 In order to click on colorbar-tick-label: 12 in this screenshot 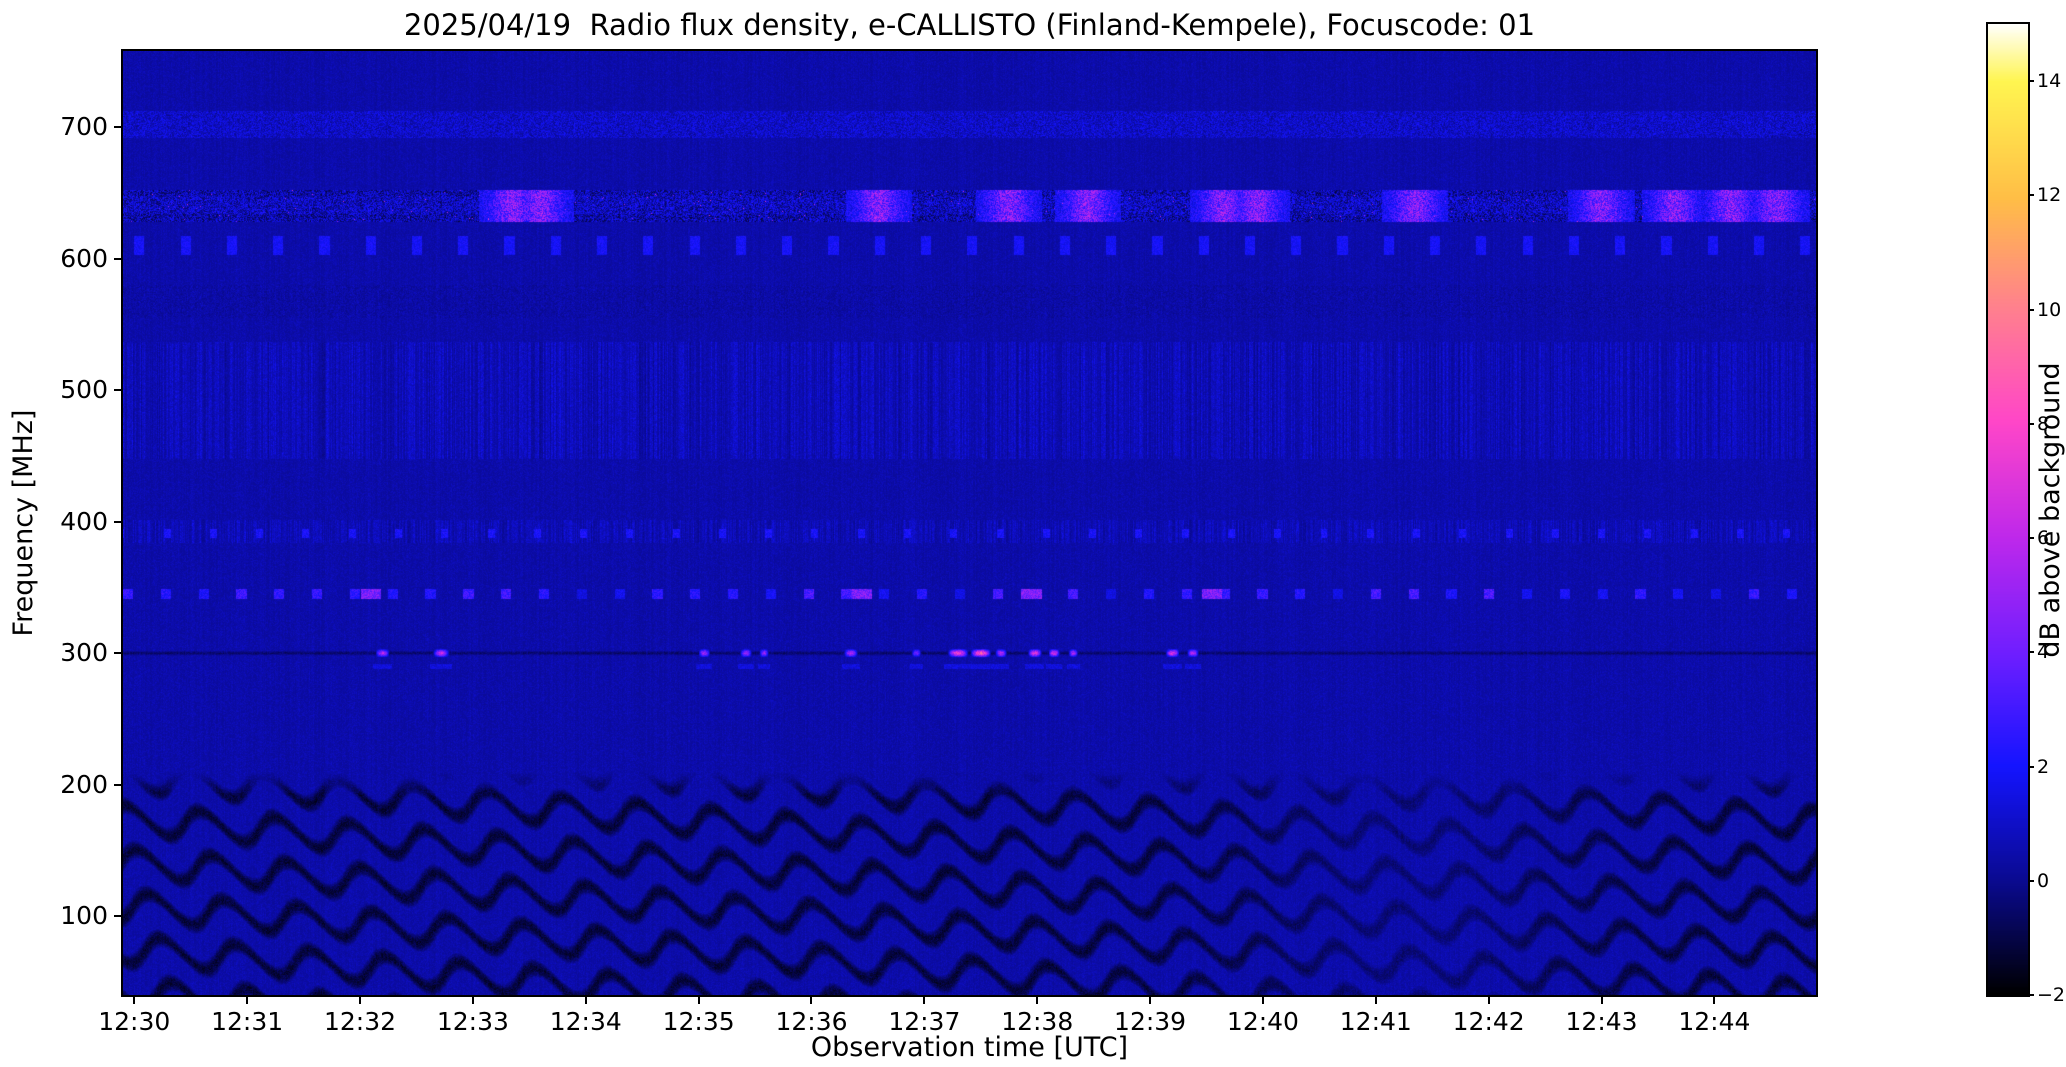, I will do `click(2049, 195)`.